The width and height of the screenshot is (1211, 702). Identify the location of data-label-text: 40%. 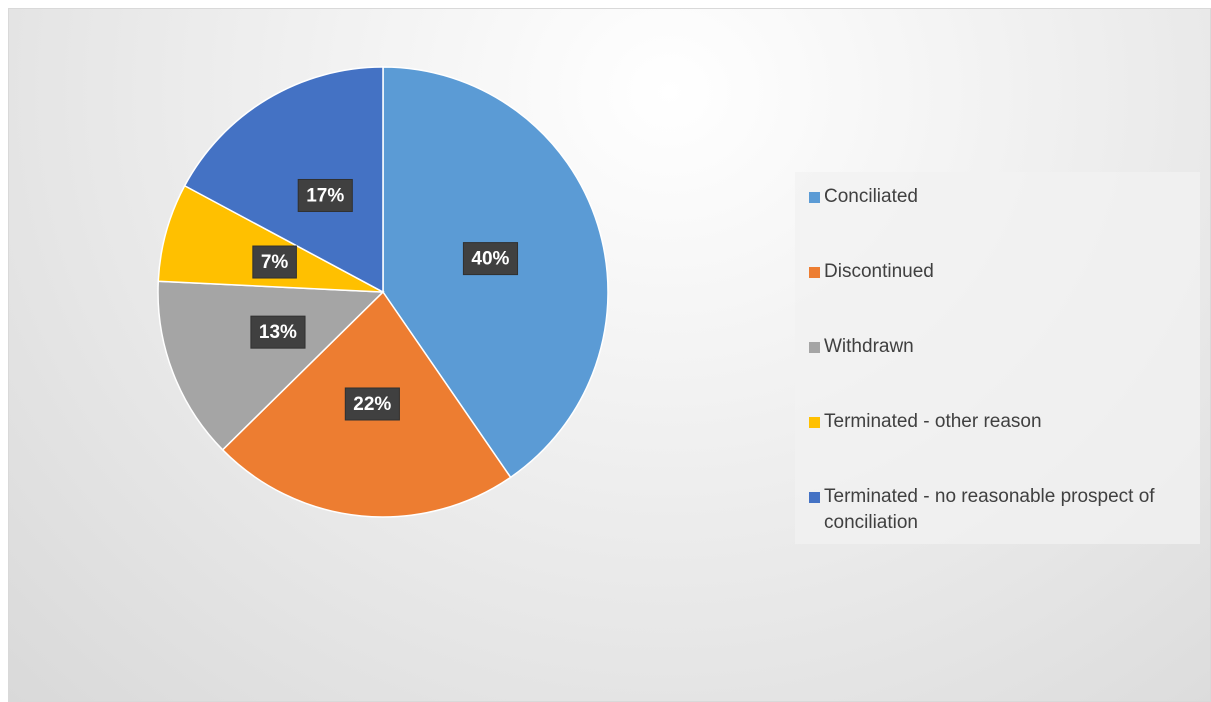
(490, 259).